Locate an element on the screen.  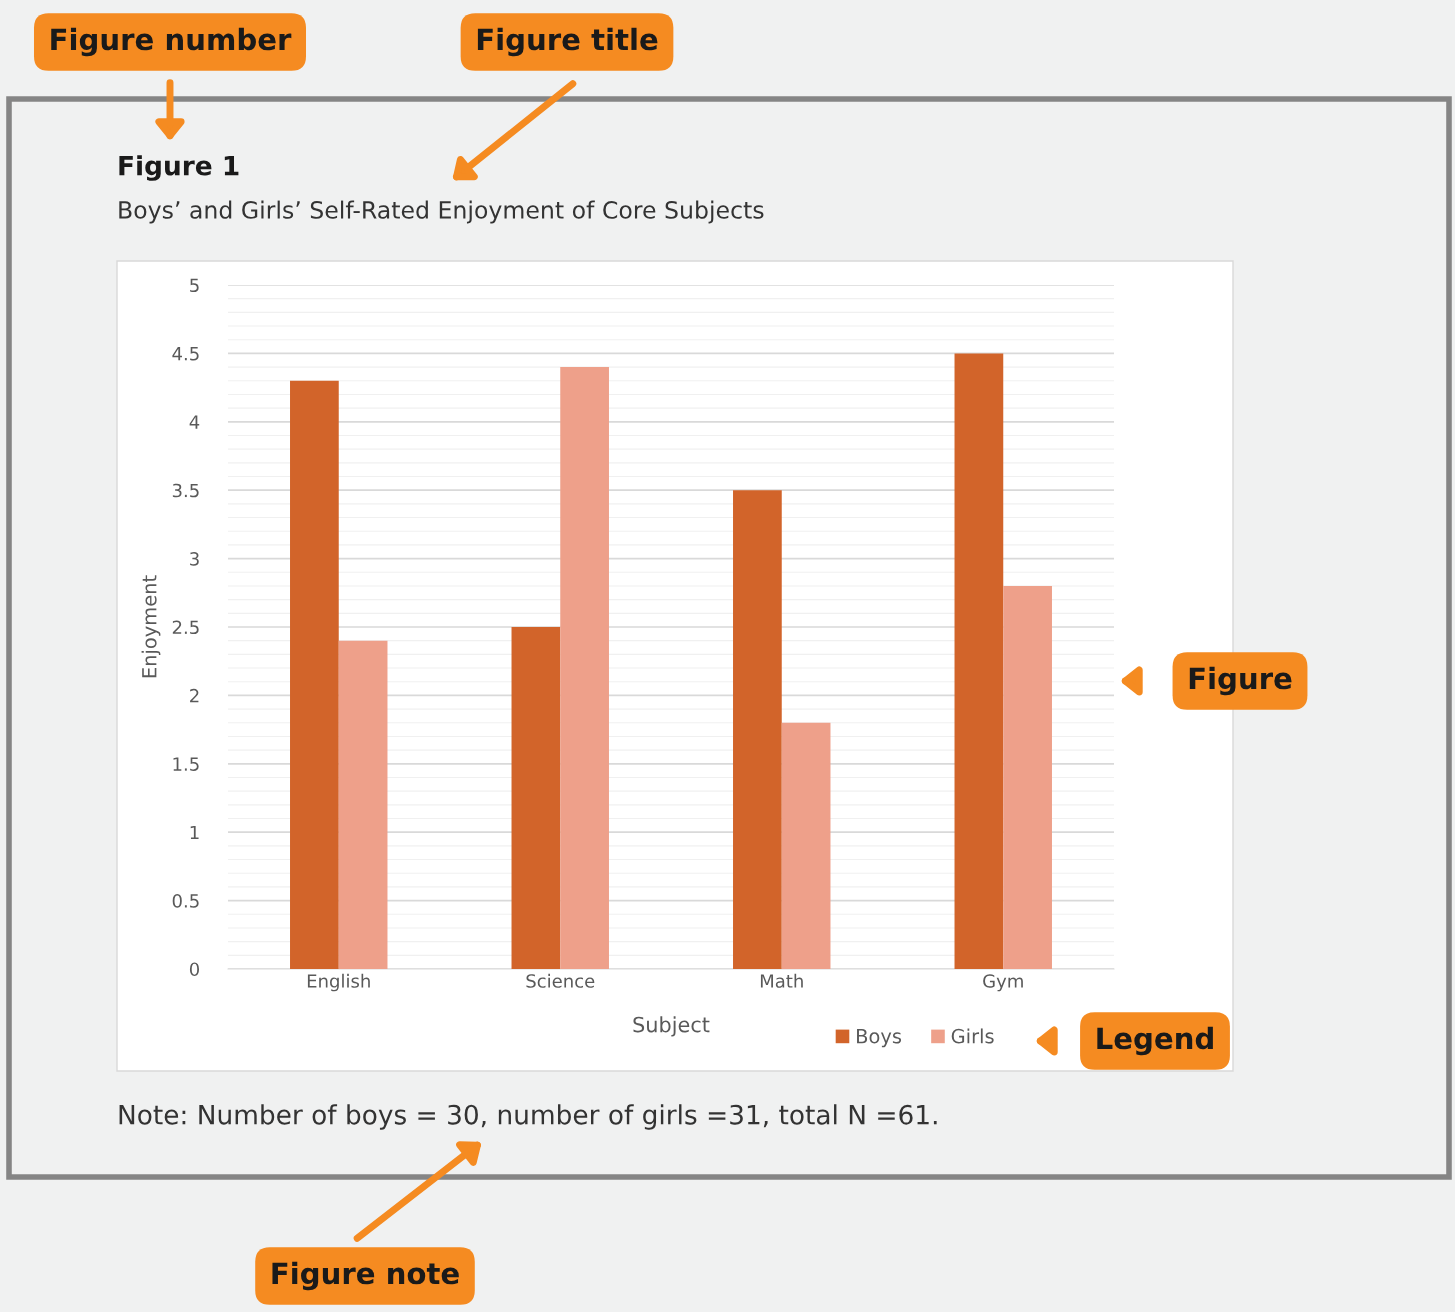
y-tick-label: 2 is located at coordinates (194, 695).